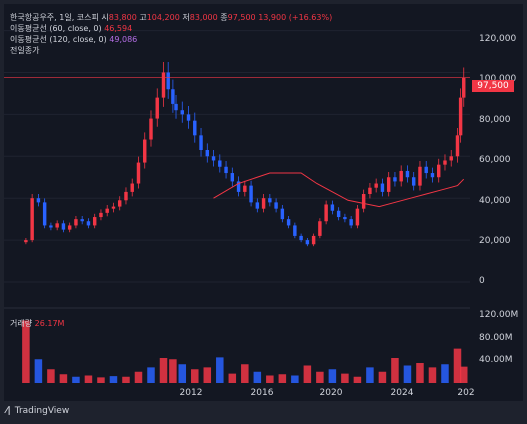 The width and height of the screenshot is (527, 424). I want to click on legend-low-label: 저, so click(186, 17).